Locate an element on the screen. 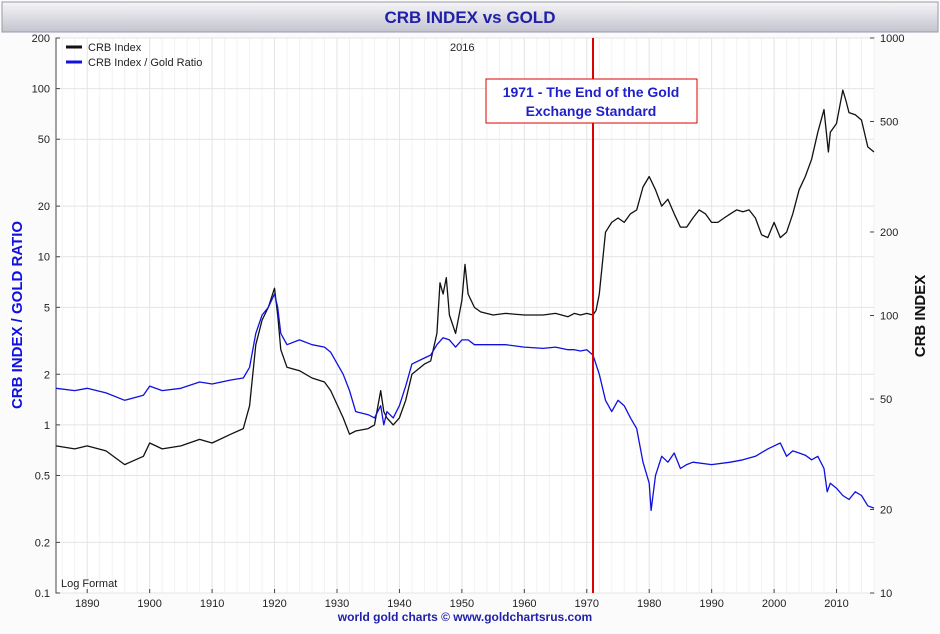 This screenshot has width=940, height=634. x-tick-label: 2000 is located at coordinates (774, 604).